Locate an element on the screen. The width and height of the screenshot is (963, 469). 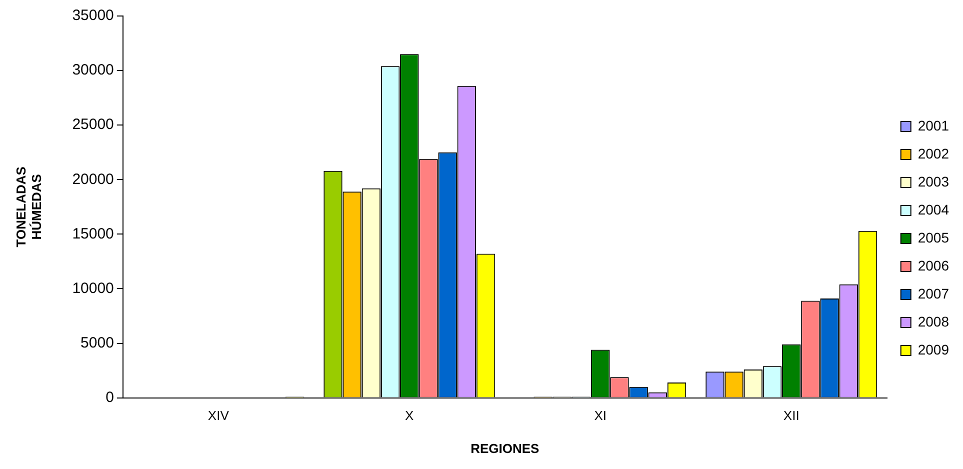
x-tick-label: XIV is located at coordinates (219, 416).